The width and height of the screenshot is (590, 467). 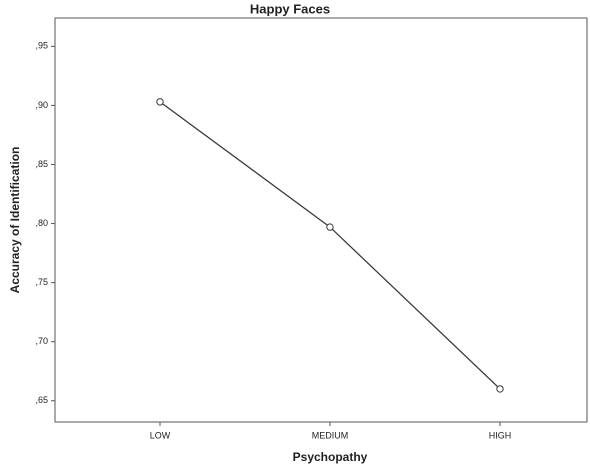 What do you see at coordinates (41, 282) in the screenshot?
I see `y-tick-label: ,75` at bounding box center [41, 282].